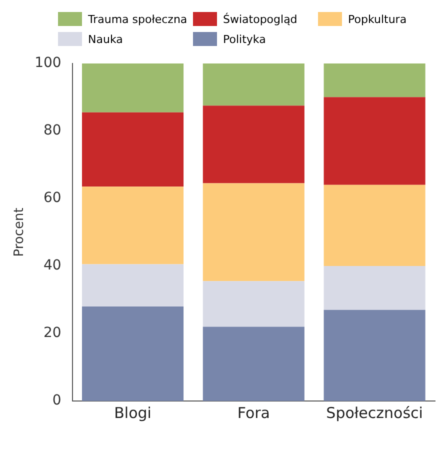  I want to click on legend-label: Trauma społeczna, so click(138, 19).